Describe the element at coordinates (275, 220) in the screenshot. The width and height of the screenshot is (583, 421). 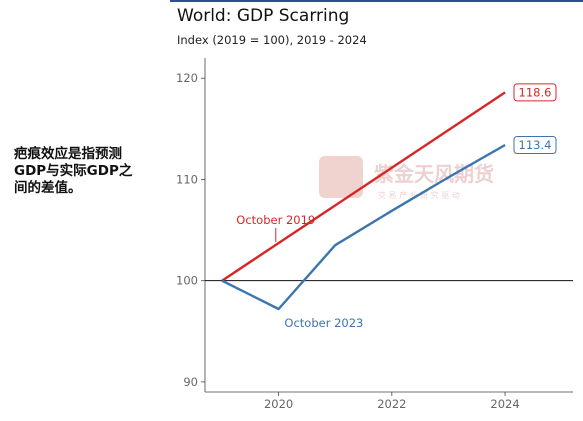
I see `series-label-october-2019: October 2019` at that location.